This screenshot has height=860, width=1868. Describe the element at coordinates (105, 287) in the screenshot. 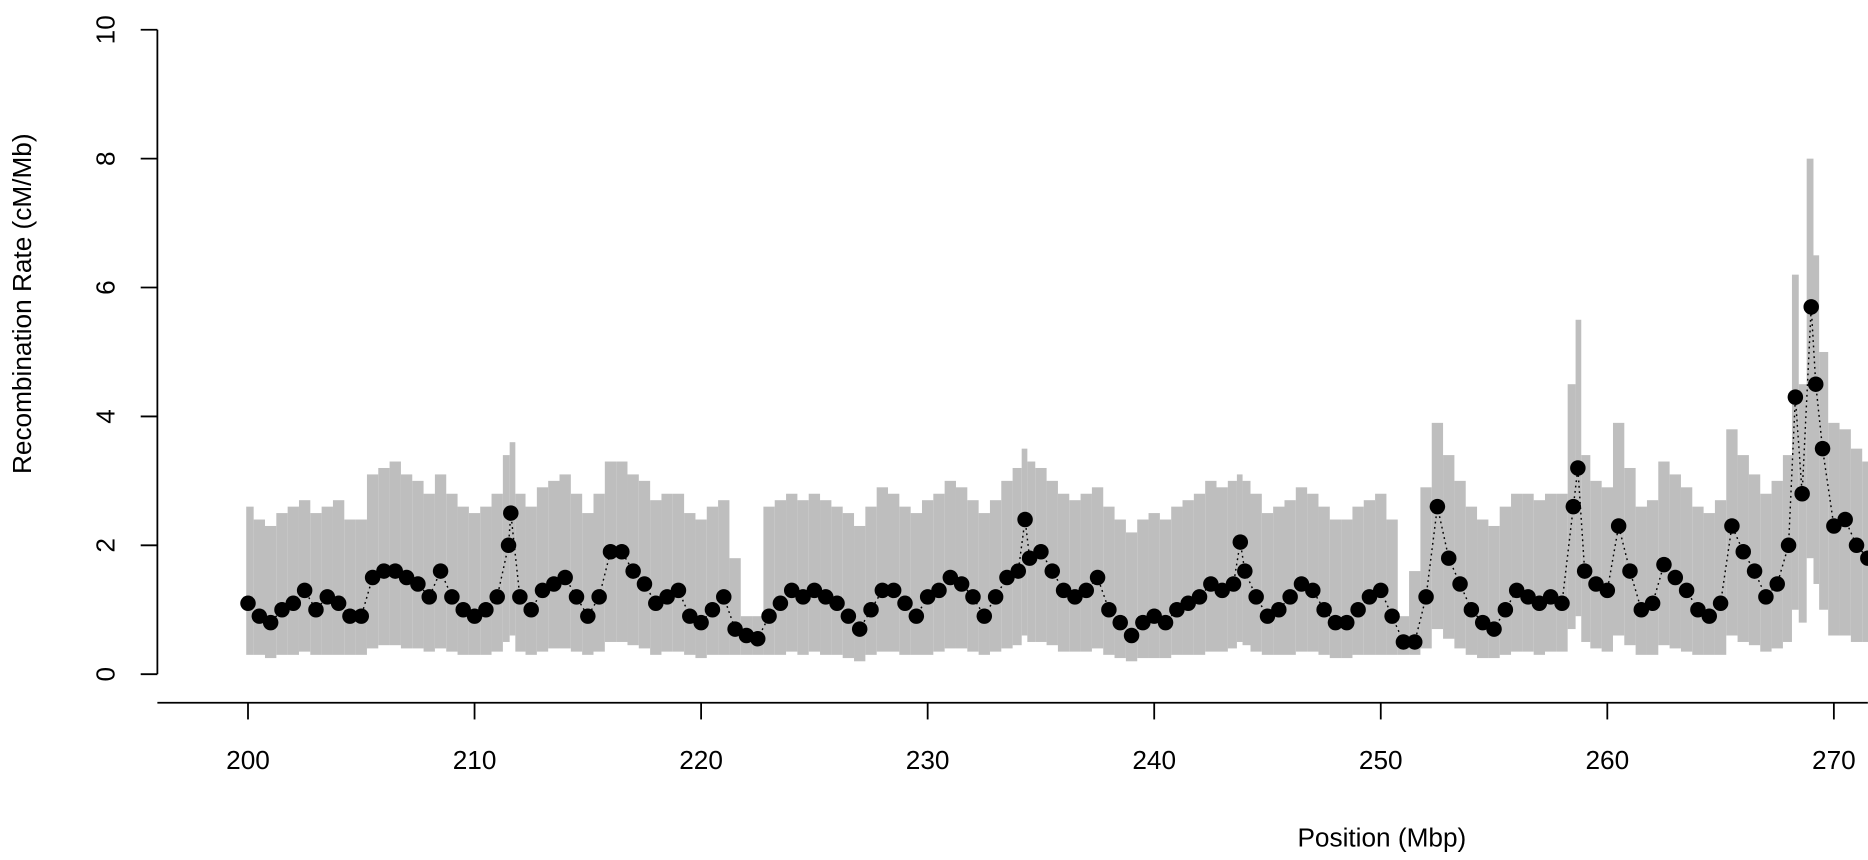

I see `y-tick-label: 6` at that location.